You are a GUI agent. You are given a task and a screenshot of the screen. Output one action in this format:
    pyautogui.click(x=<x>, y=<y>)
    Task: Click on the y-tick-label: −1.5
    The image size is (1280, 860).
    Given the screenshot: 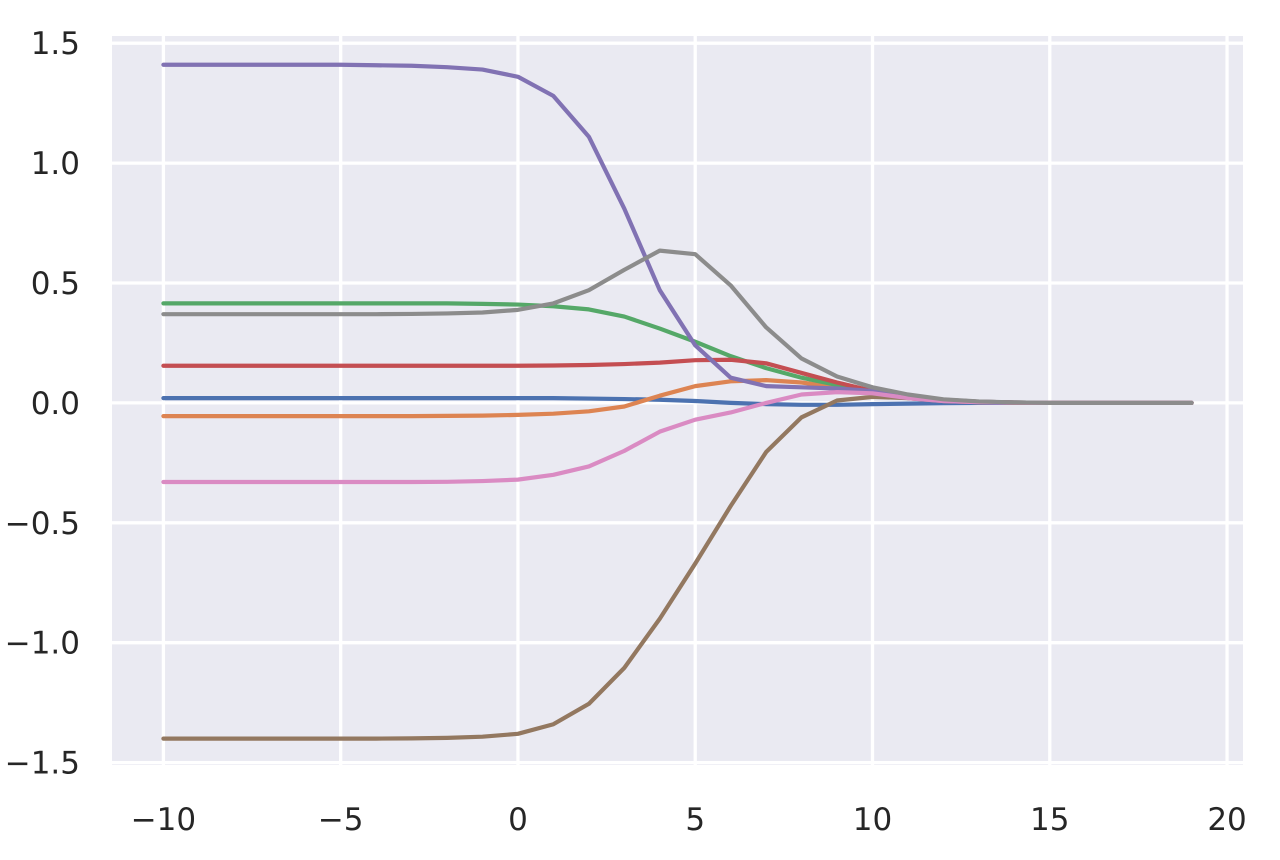 What is the action you would take?
    pyautogui.click(x=42, y=764)
    